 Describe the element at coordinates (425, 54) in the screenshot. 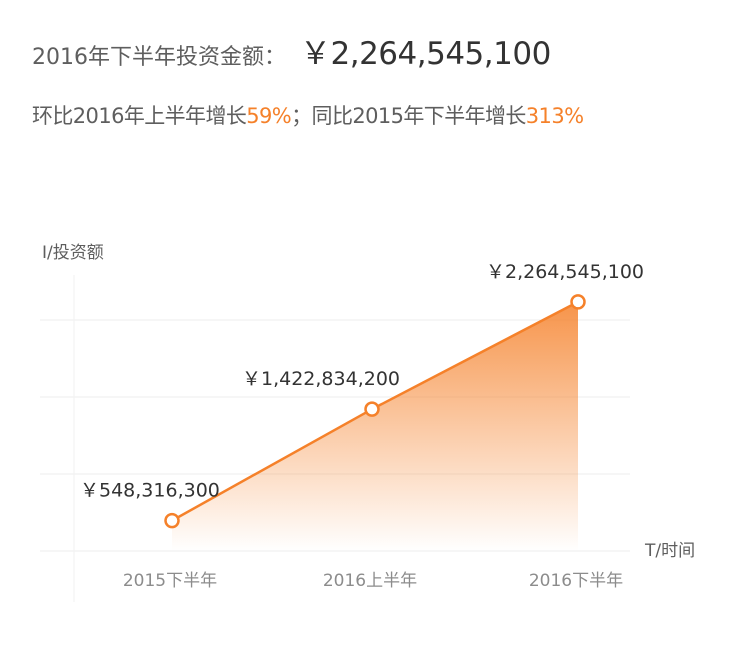

I see `headline-value: ￥2,264,545,100` at that location.